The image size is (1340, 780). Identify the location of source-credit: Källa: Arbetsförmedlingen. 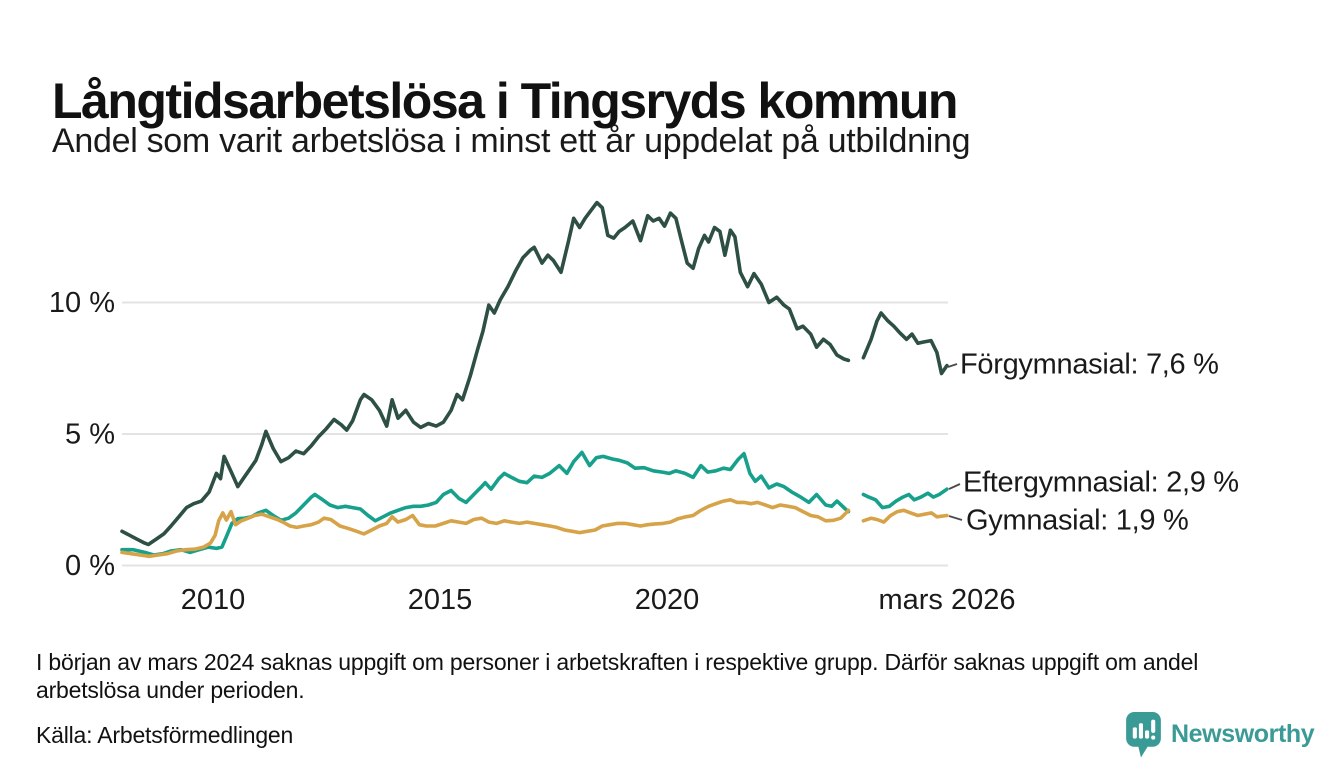
(165, 735).